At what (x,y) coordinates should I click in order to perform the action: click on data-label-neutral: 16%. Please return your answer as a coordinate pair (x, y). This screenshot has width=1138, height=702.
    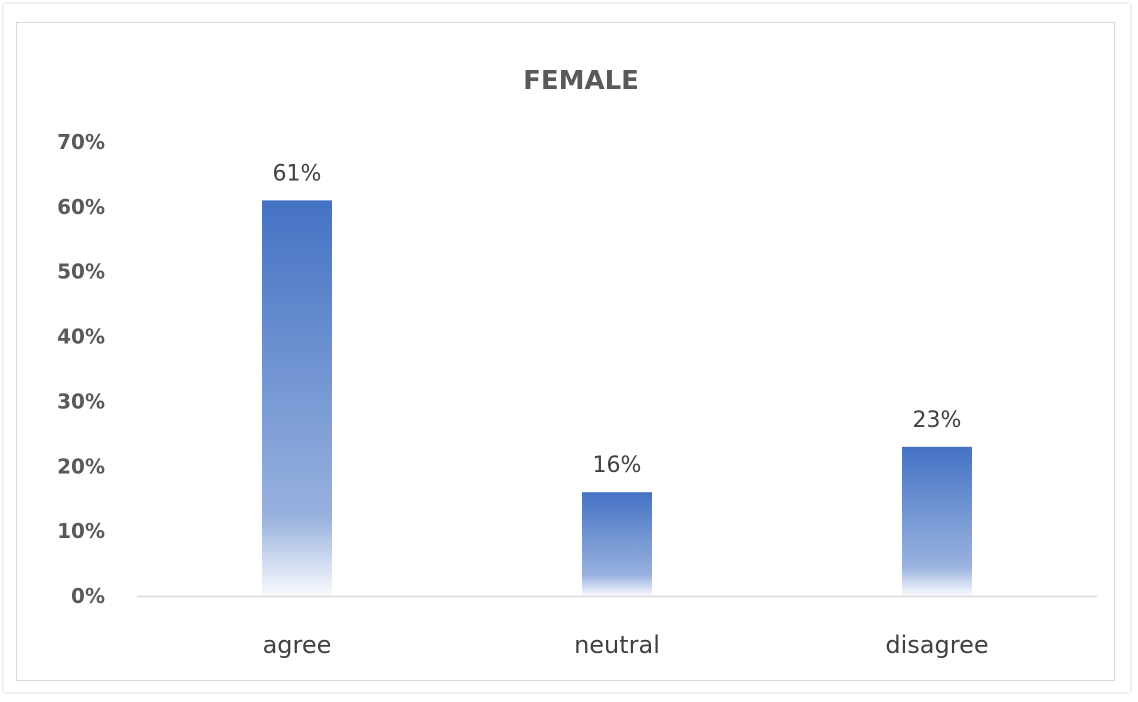
    Looking at the image, I should click on (617, 465).